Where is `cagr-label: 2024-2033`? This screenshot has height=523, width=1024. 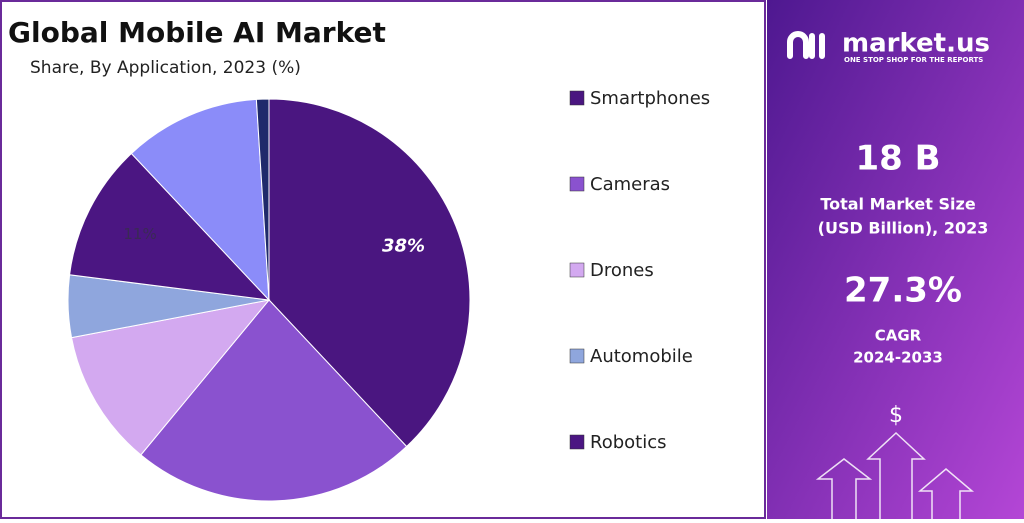 cagr-label: 2024-2033 is located at coordinates (898, 358).